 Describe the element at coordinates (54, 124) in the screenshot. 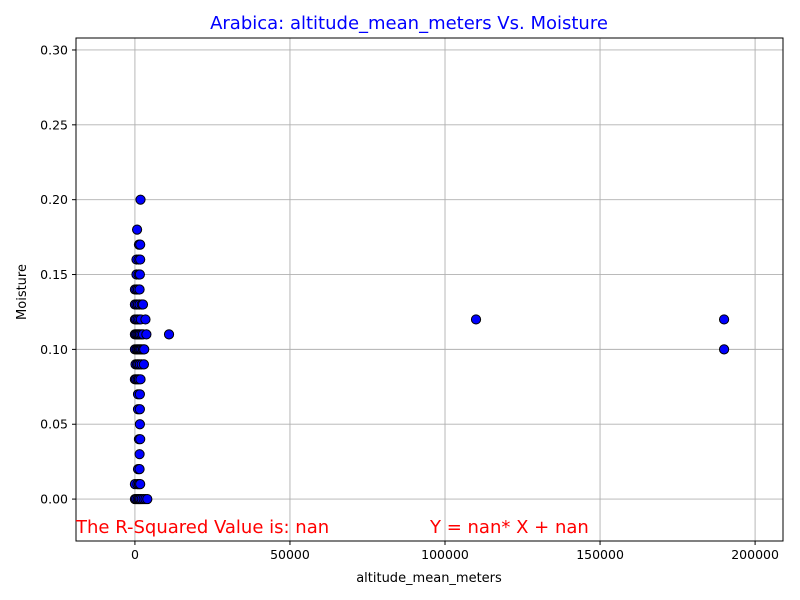

I see `y-tick-label: 0.25` at that location.